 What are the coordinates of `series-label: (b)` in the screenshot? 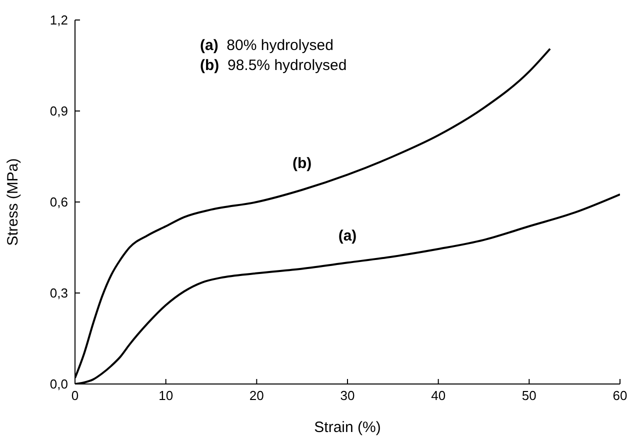 It's located at (302, 163).